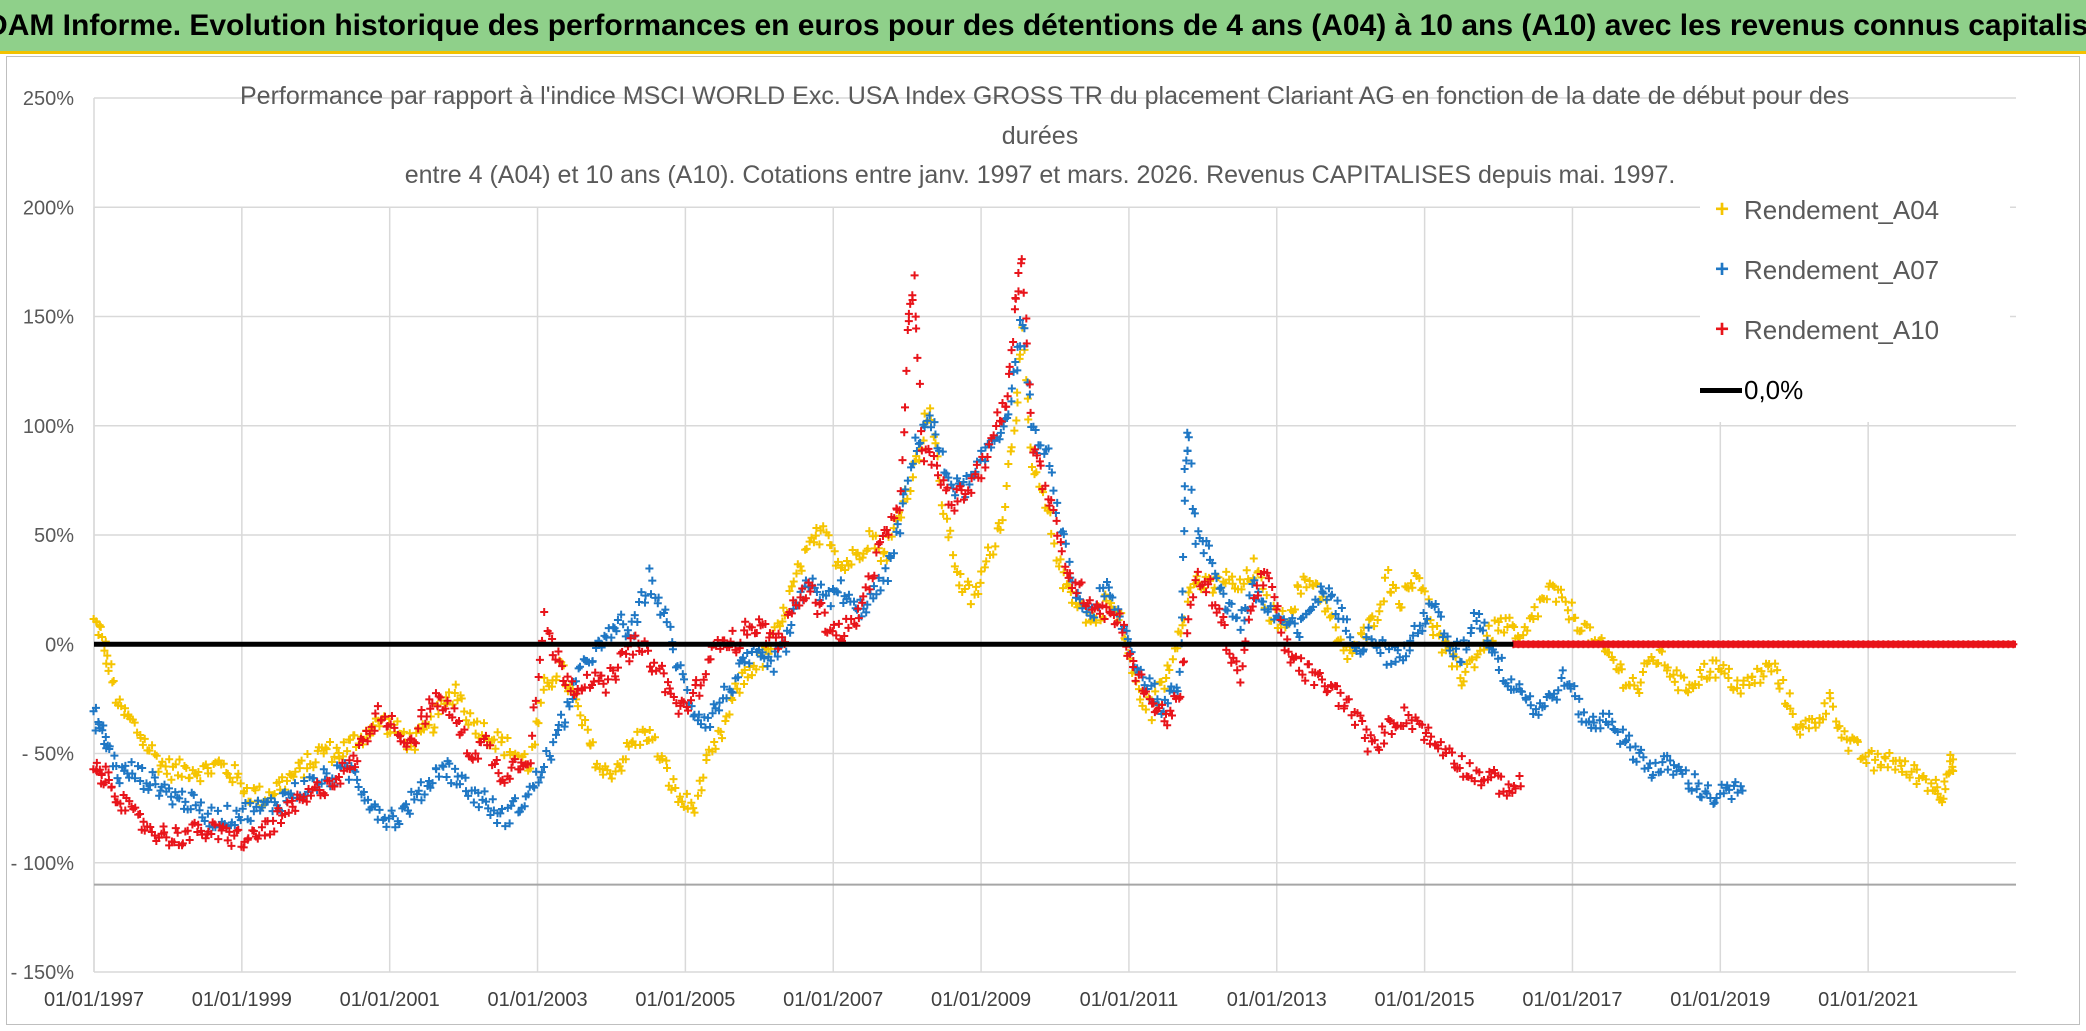 This screenshot has width=2086, height=1031. Describe the element at coordinates (1842, 269) in the screenshot. I see `legend-label-a07: Rendement_A07` at that location.